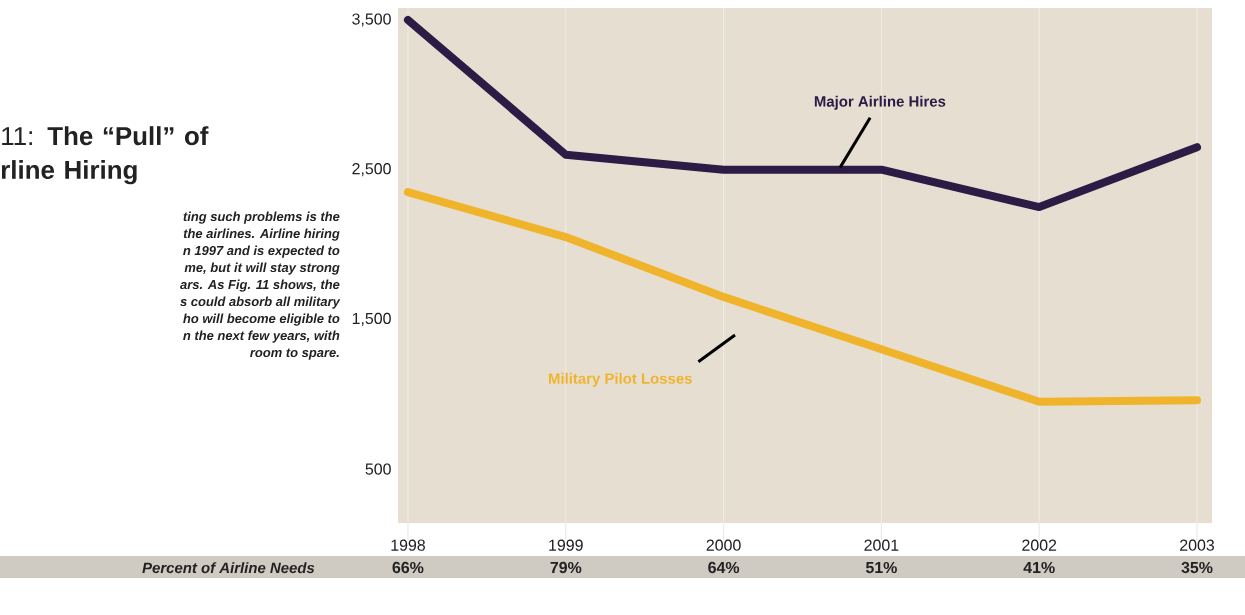  I want to click on text: ars. As Fig. 11 shows, the, so click(260, 285).